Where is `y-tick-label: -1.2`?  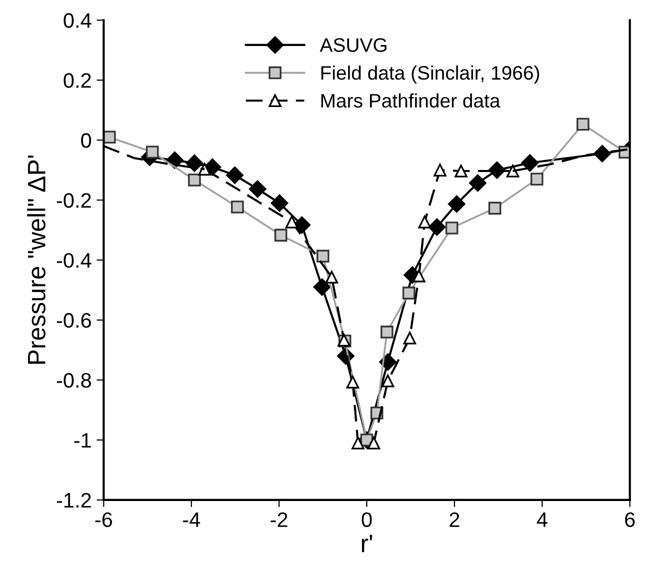 y-tick-label: -1.2 is located at coordinates (73, 500).